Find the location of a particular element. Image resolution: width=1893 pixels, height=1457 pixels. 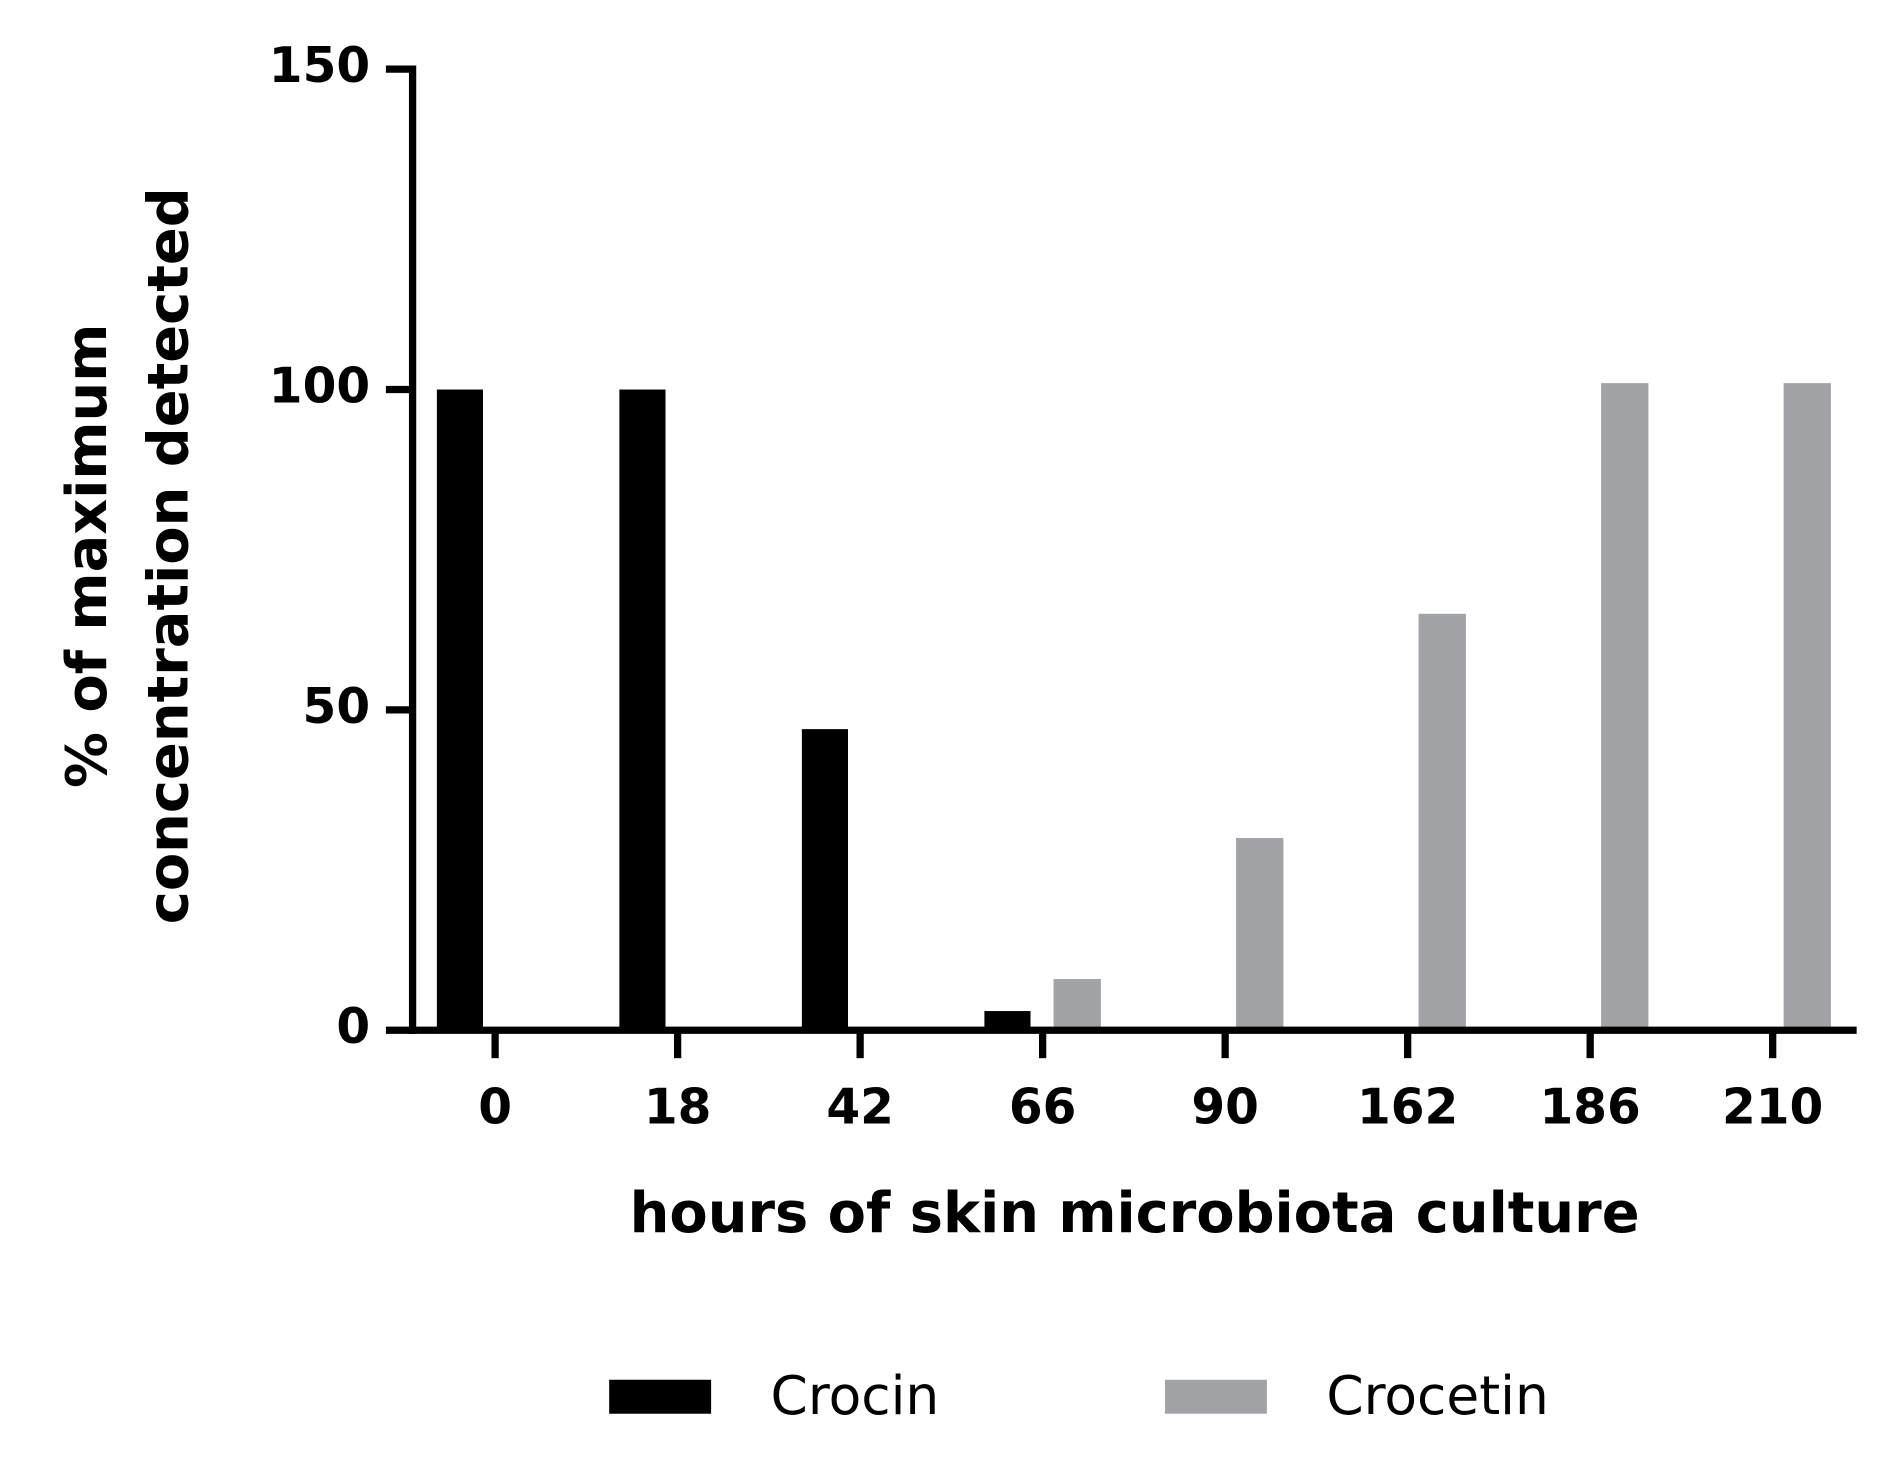

x-tick-label: 0 is located at coordinates (495, 1107).